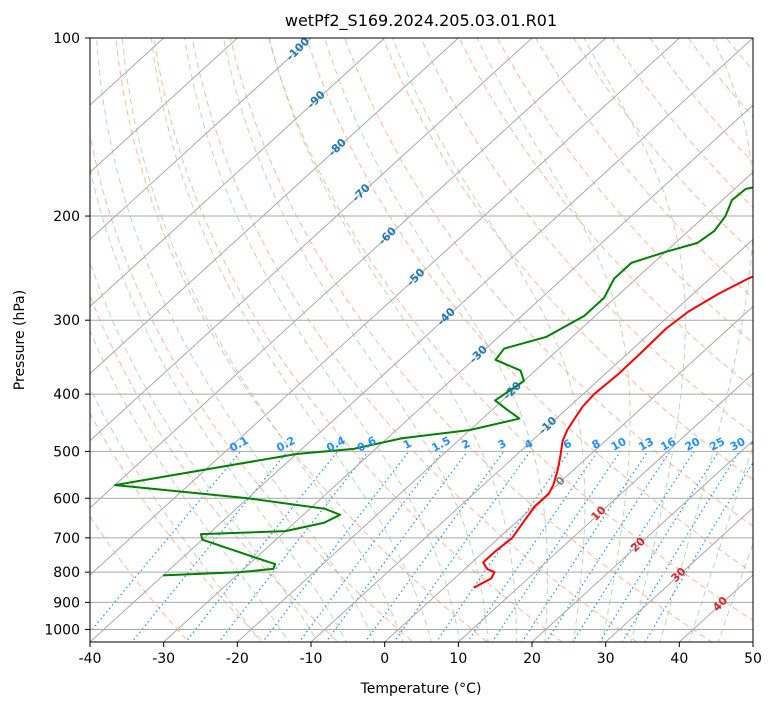  Describe the element at coordinates (668, 444) in the screenshot. I see `mixing-ratio-label: 16` at that location.